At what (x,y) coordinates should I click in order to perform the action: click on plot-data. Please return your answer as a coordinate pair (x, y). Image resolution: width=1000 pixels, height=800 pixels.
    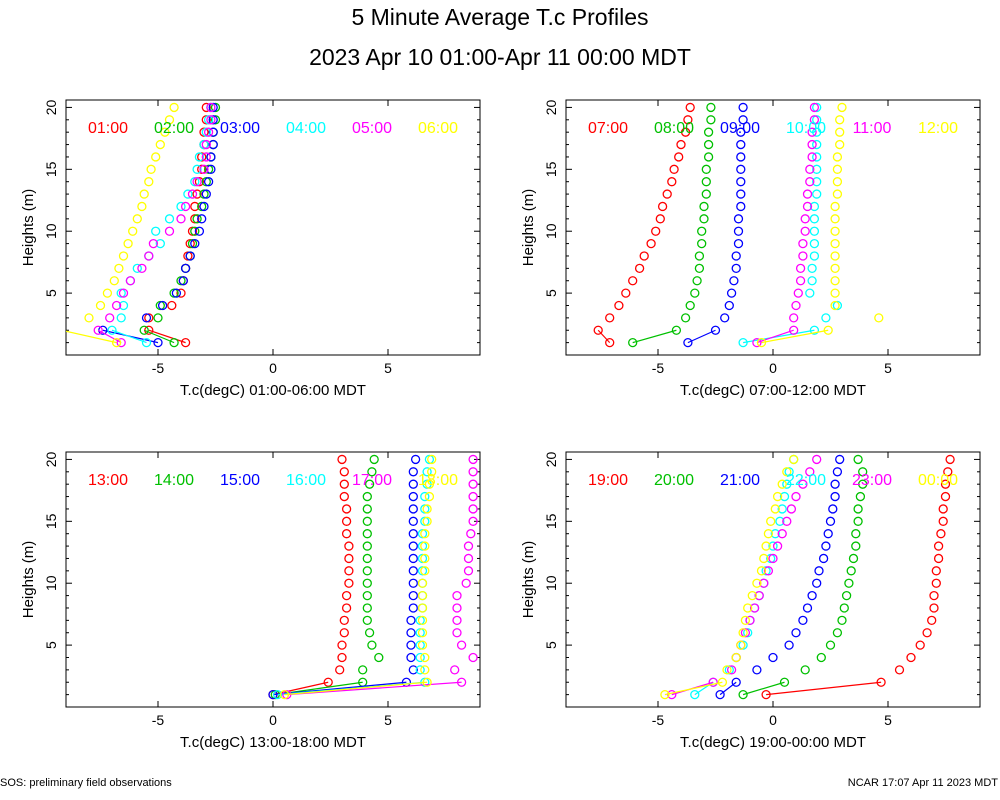
    Looking at the image, I should click on (738, 225).